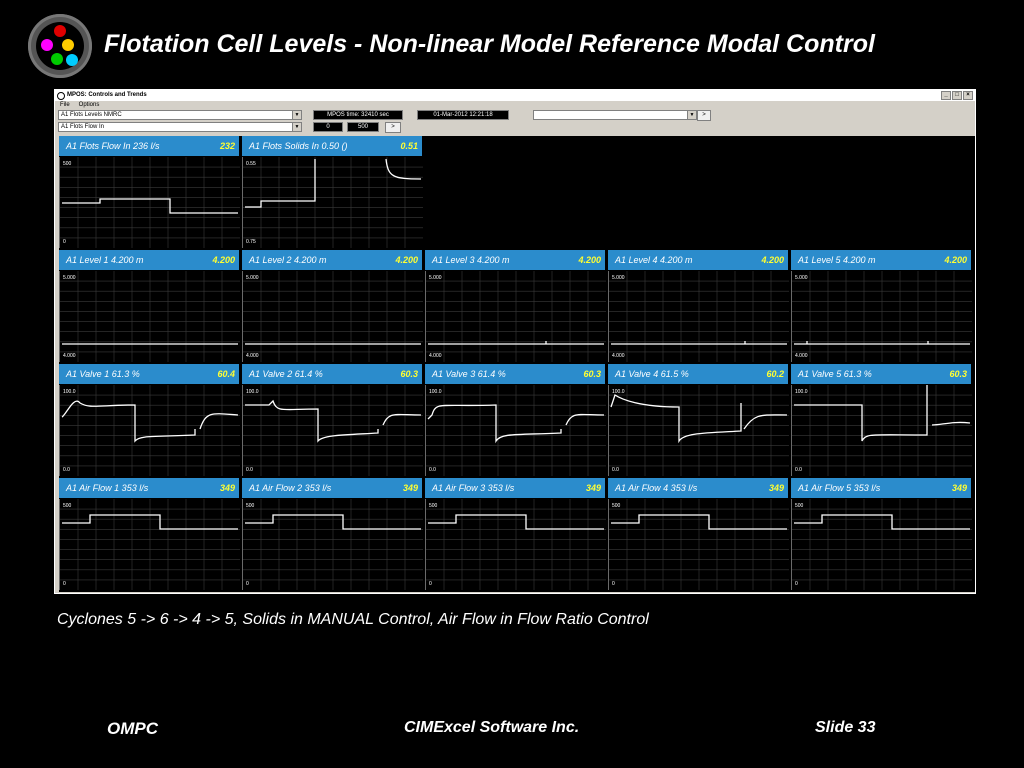 The width and height of the screenshot is (1024, 768). Describe the element at coordinates (103, 374) in the screenshot. I see `trend-panel-label: A1 Valve 1 61.3 %` at that location.